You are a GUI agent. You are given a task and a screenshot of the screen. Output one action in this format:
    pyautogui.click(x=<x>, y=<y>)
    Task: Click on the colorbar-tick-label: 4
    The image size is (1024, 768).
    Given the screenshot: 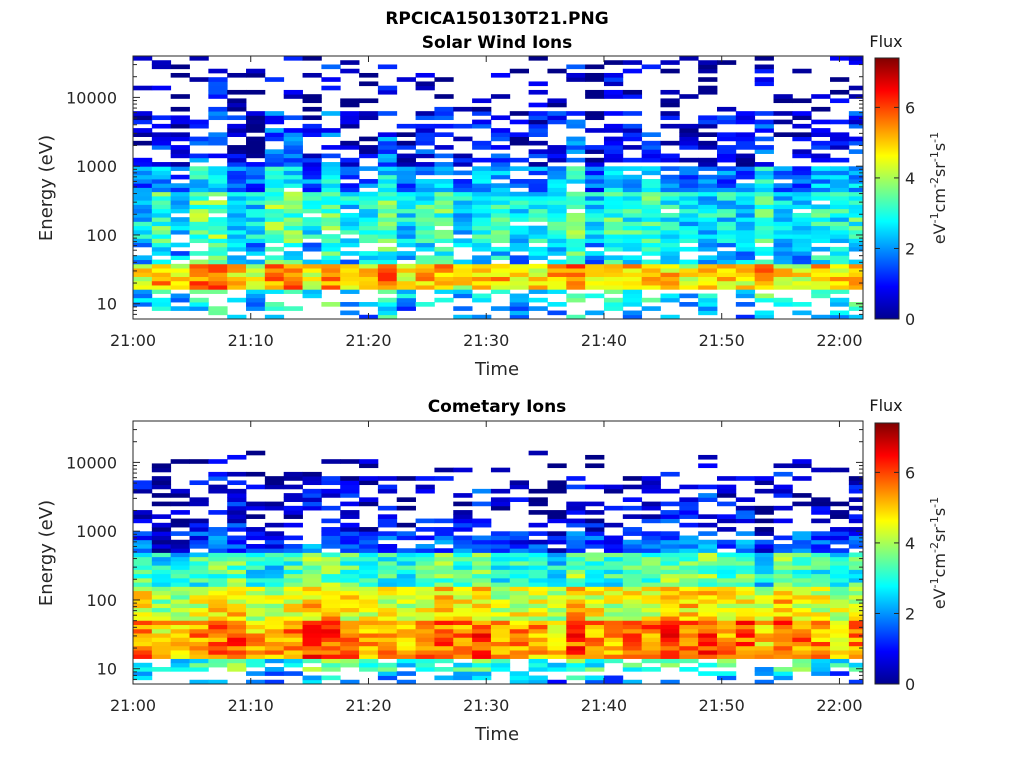 What is the action you would take?
    pyautogui.click(x=910, y=178)
    